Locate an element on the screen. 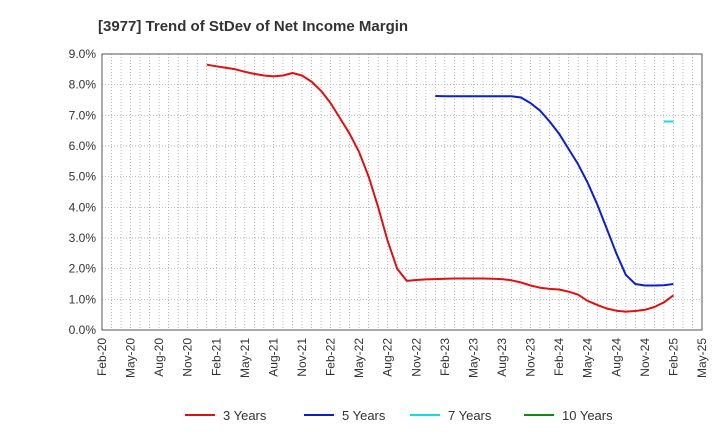 The height and width of the screenshot is (440, 720). x-tick-label: May-24 is located at coordinates (588, 358).